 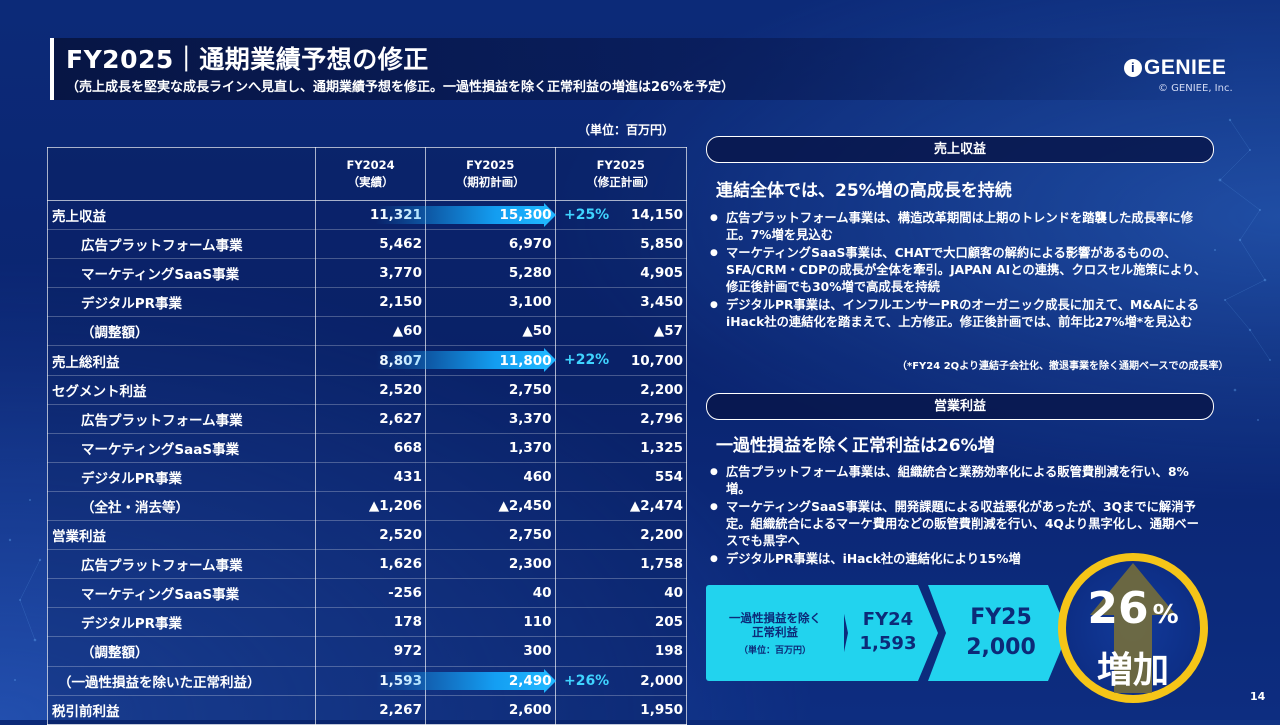 What do you see at coordinates (621, 506) in the screenshot?
I see `cell-fy2025-revised: ▲2,474` at bounding box center [621, 506].